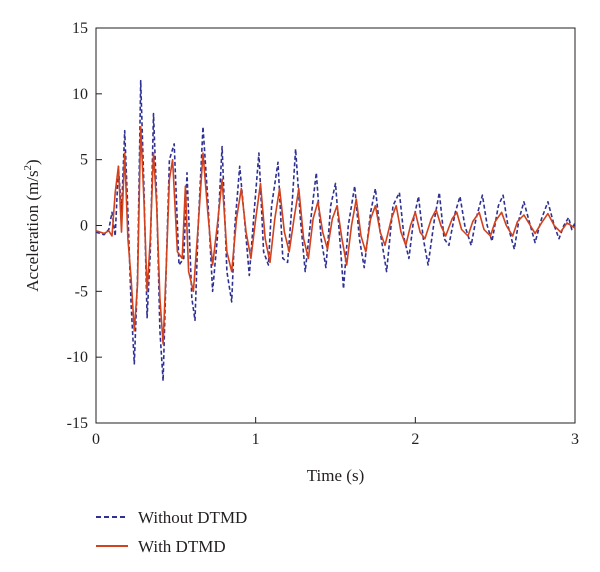  What do you see at coordinates (81, 291) in the screenshot?
I see `y-tick-label: -5` at bounding box center [81, 291].